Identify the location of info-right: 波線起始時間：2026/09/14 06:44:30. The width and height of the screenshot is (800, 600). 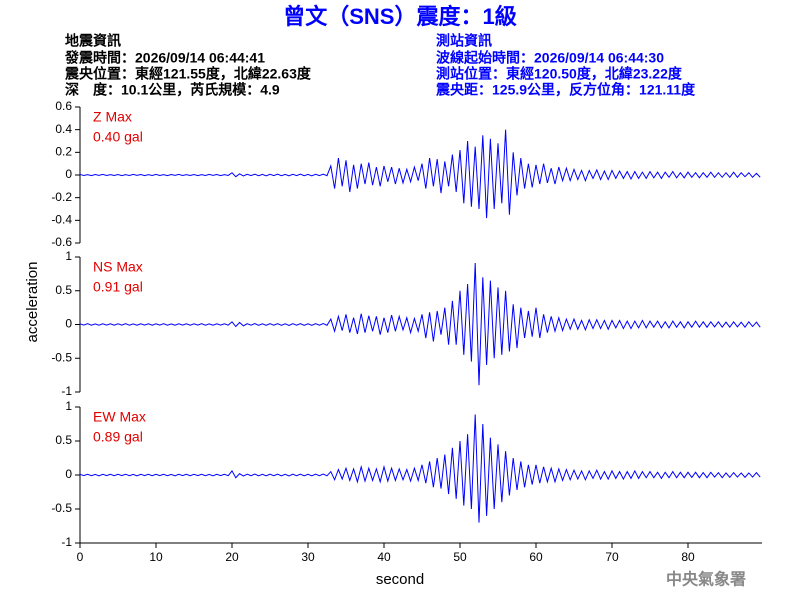
(550, 58).